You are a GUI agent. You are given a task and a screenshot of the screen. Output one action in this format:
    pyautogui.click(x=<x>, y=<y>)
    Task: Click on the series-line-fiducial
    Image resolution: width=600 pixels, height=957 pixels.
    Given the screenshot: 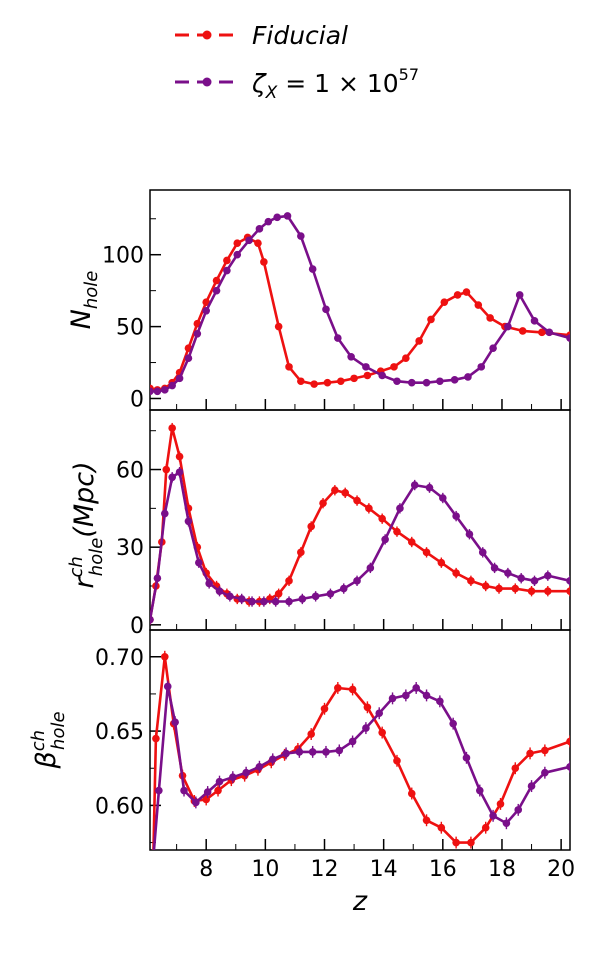 What is the action you would take?
    pyautogui.click(x=360, y=314)
    